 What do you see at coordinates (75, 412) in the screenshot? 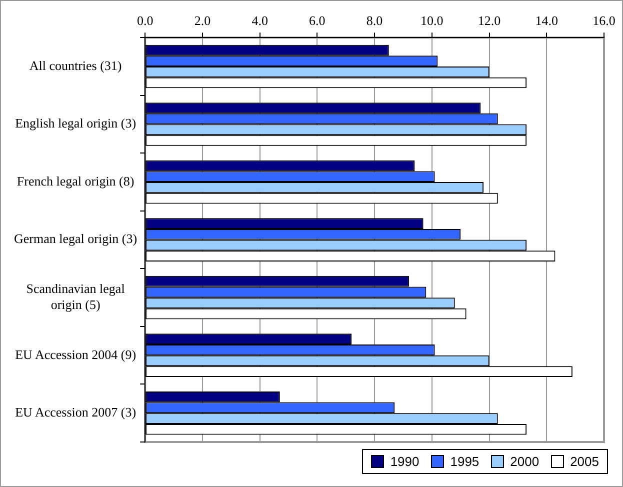
I see `y-tick-label: EU Accession 2007 (3)` at bounding box center [75, 412].